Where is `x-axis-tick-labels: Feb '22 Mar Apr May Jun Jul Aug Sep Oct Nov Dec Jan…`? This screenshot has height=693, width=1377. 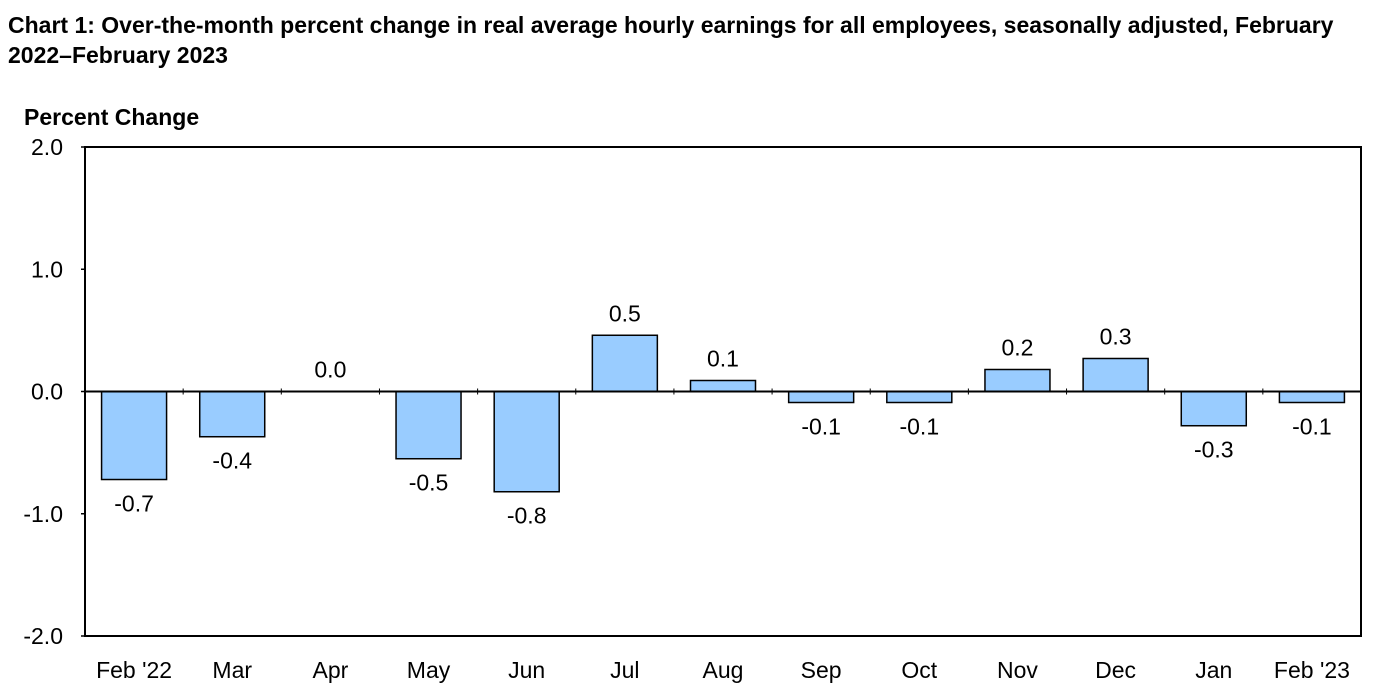
x-axis-tick-labels: Feb '22 Mar Apr May Jun Jul Aug Sep Oct Nov Dec Jan… is located at coordinates (723, 670).